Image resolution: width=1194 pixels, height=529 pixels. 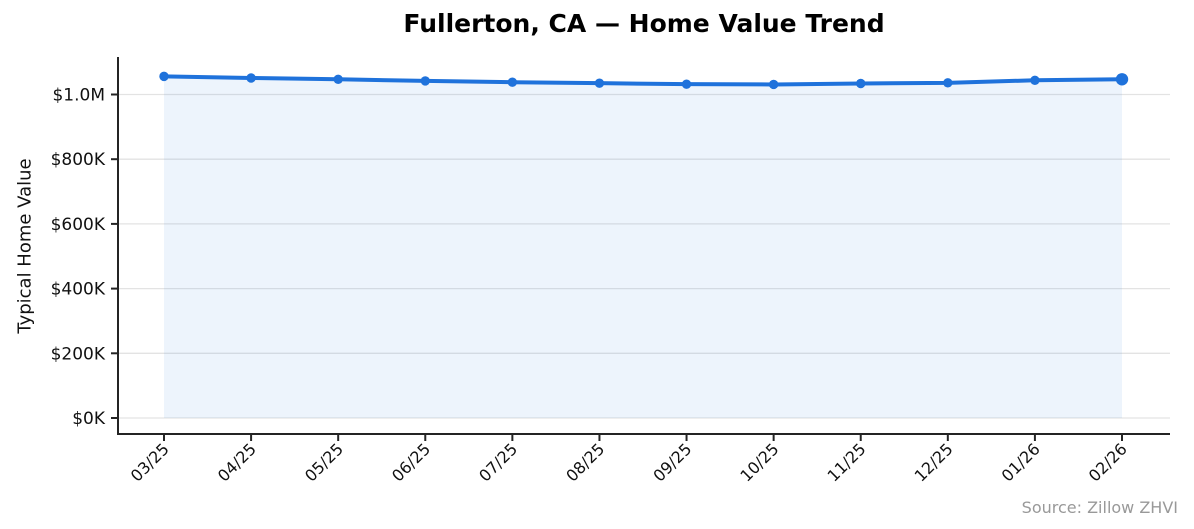 I want to click on series-line, so click(x=643, y=80).